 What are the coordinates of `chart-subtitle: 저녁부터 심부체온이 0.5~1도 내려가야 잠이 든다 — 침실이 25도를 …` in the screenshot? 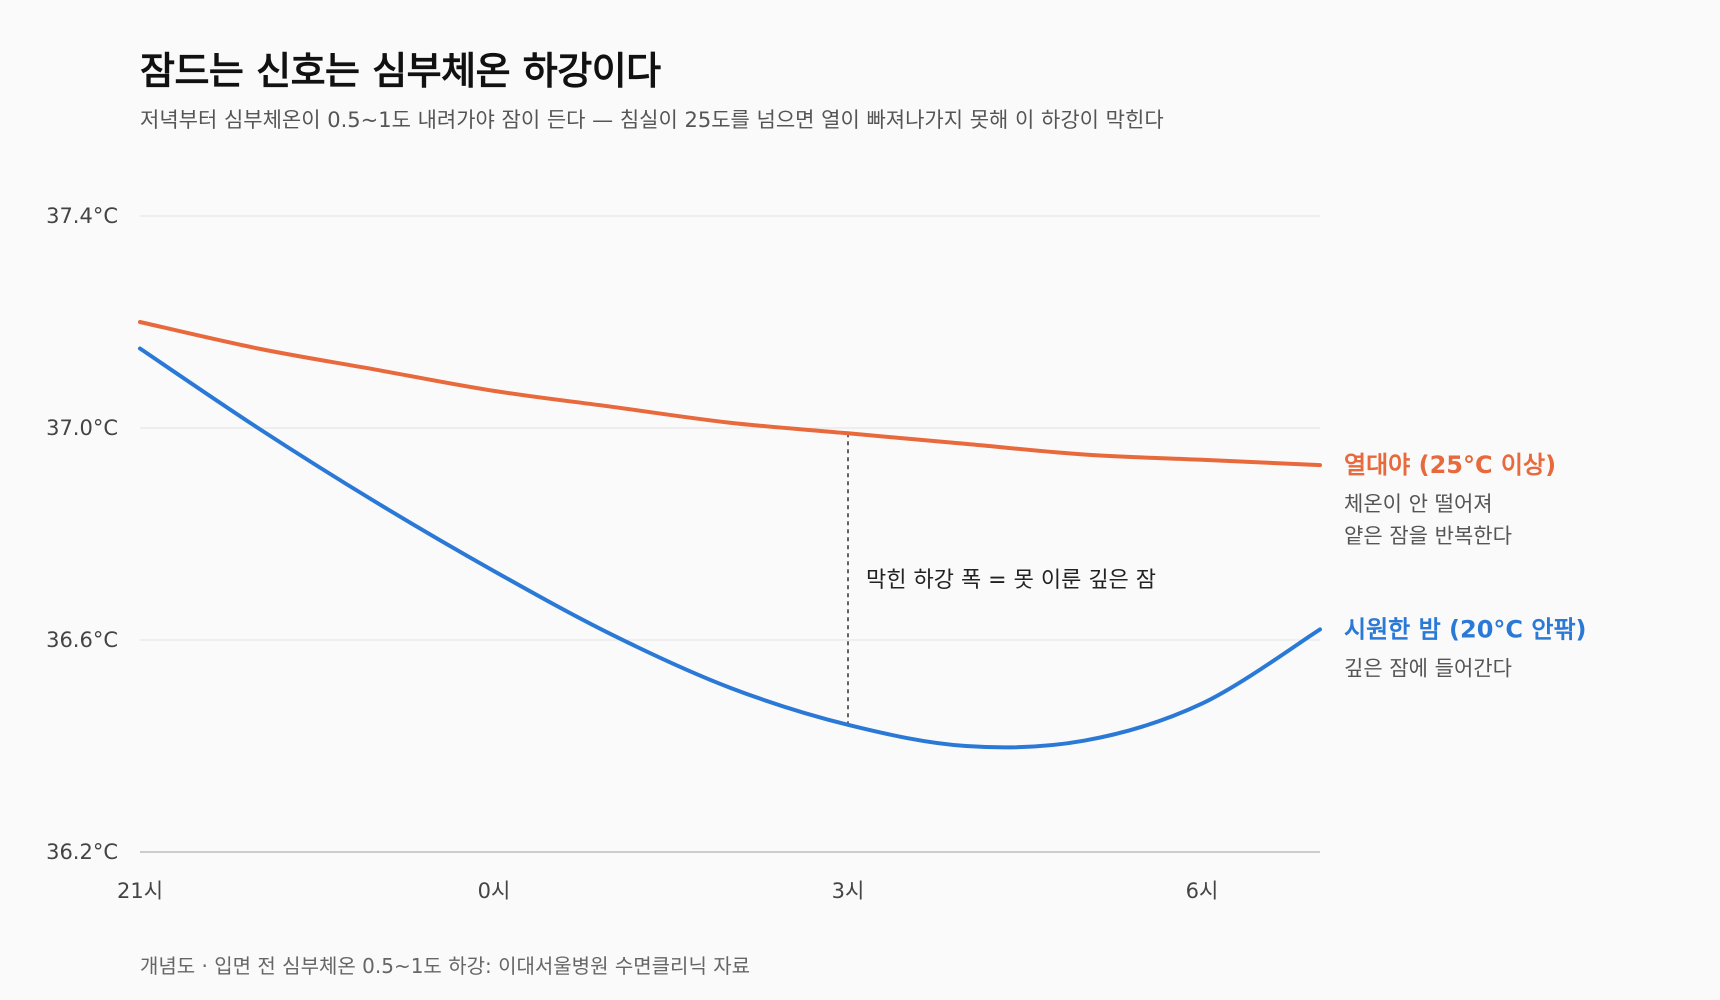 It's located at (652, 120).